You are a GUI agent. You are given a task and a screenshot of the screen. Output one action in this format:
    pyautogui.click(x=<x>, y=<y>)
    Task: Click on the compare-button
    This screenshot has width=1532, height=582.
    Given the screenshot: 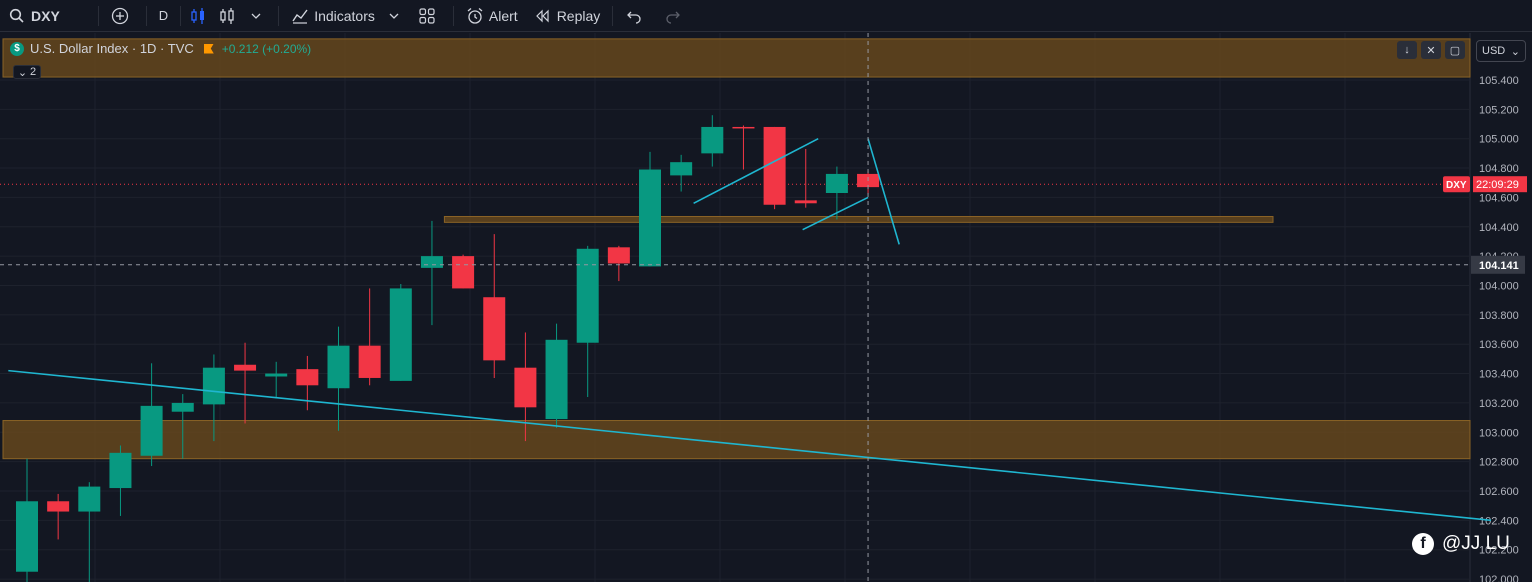 What is the action you would take?
    pyautogui.click(x=122, y=16)
    